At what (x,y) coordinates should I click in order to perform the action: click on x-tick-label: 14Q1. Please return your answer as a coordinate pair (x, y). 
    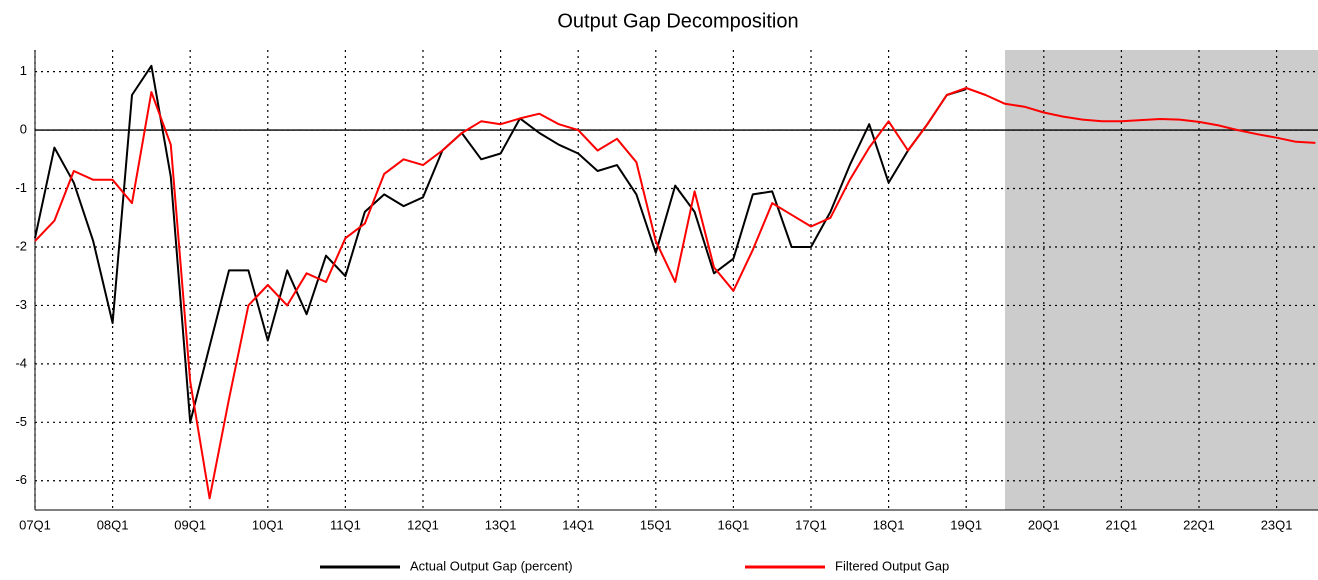
    Looking at the image, I should click on (578, 524).